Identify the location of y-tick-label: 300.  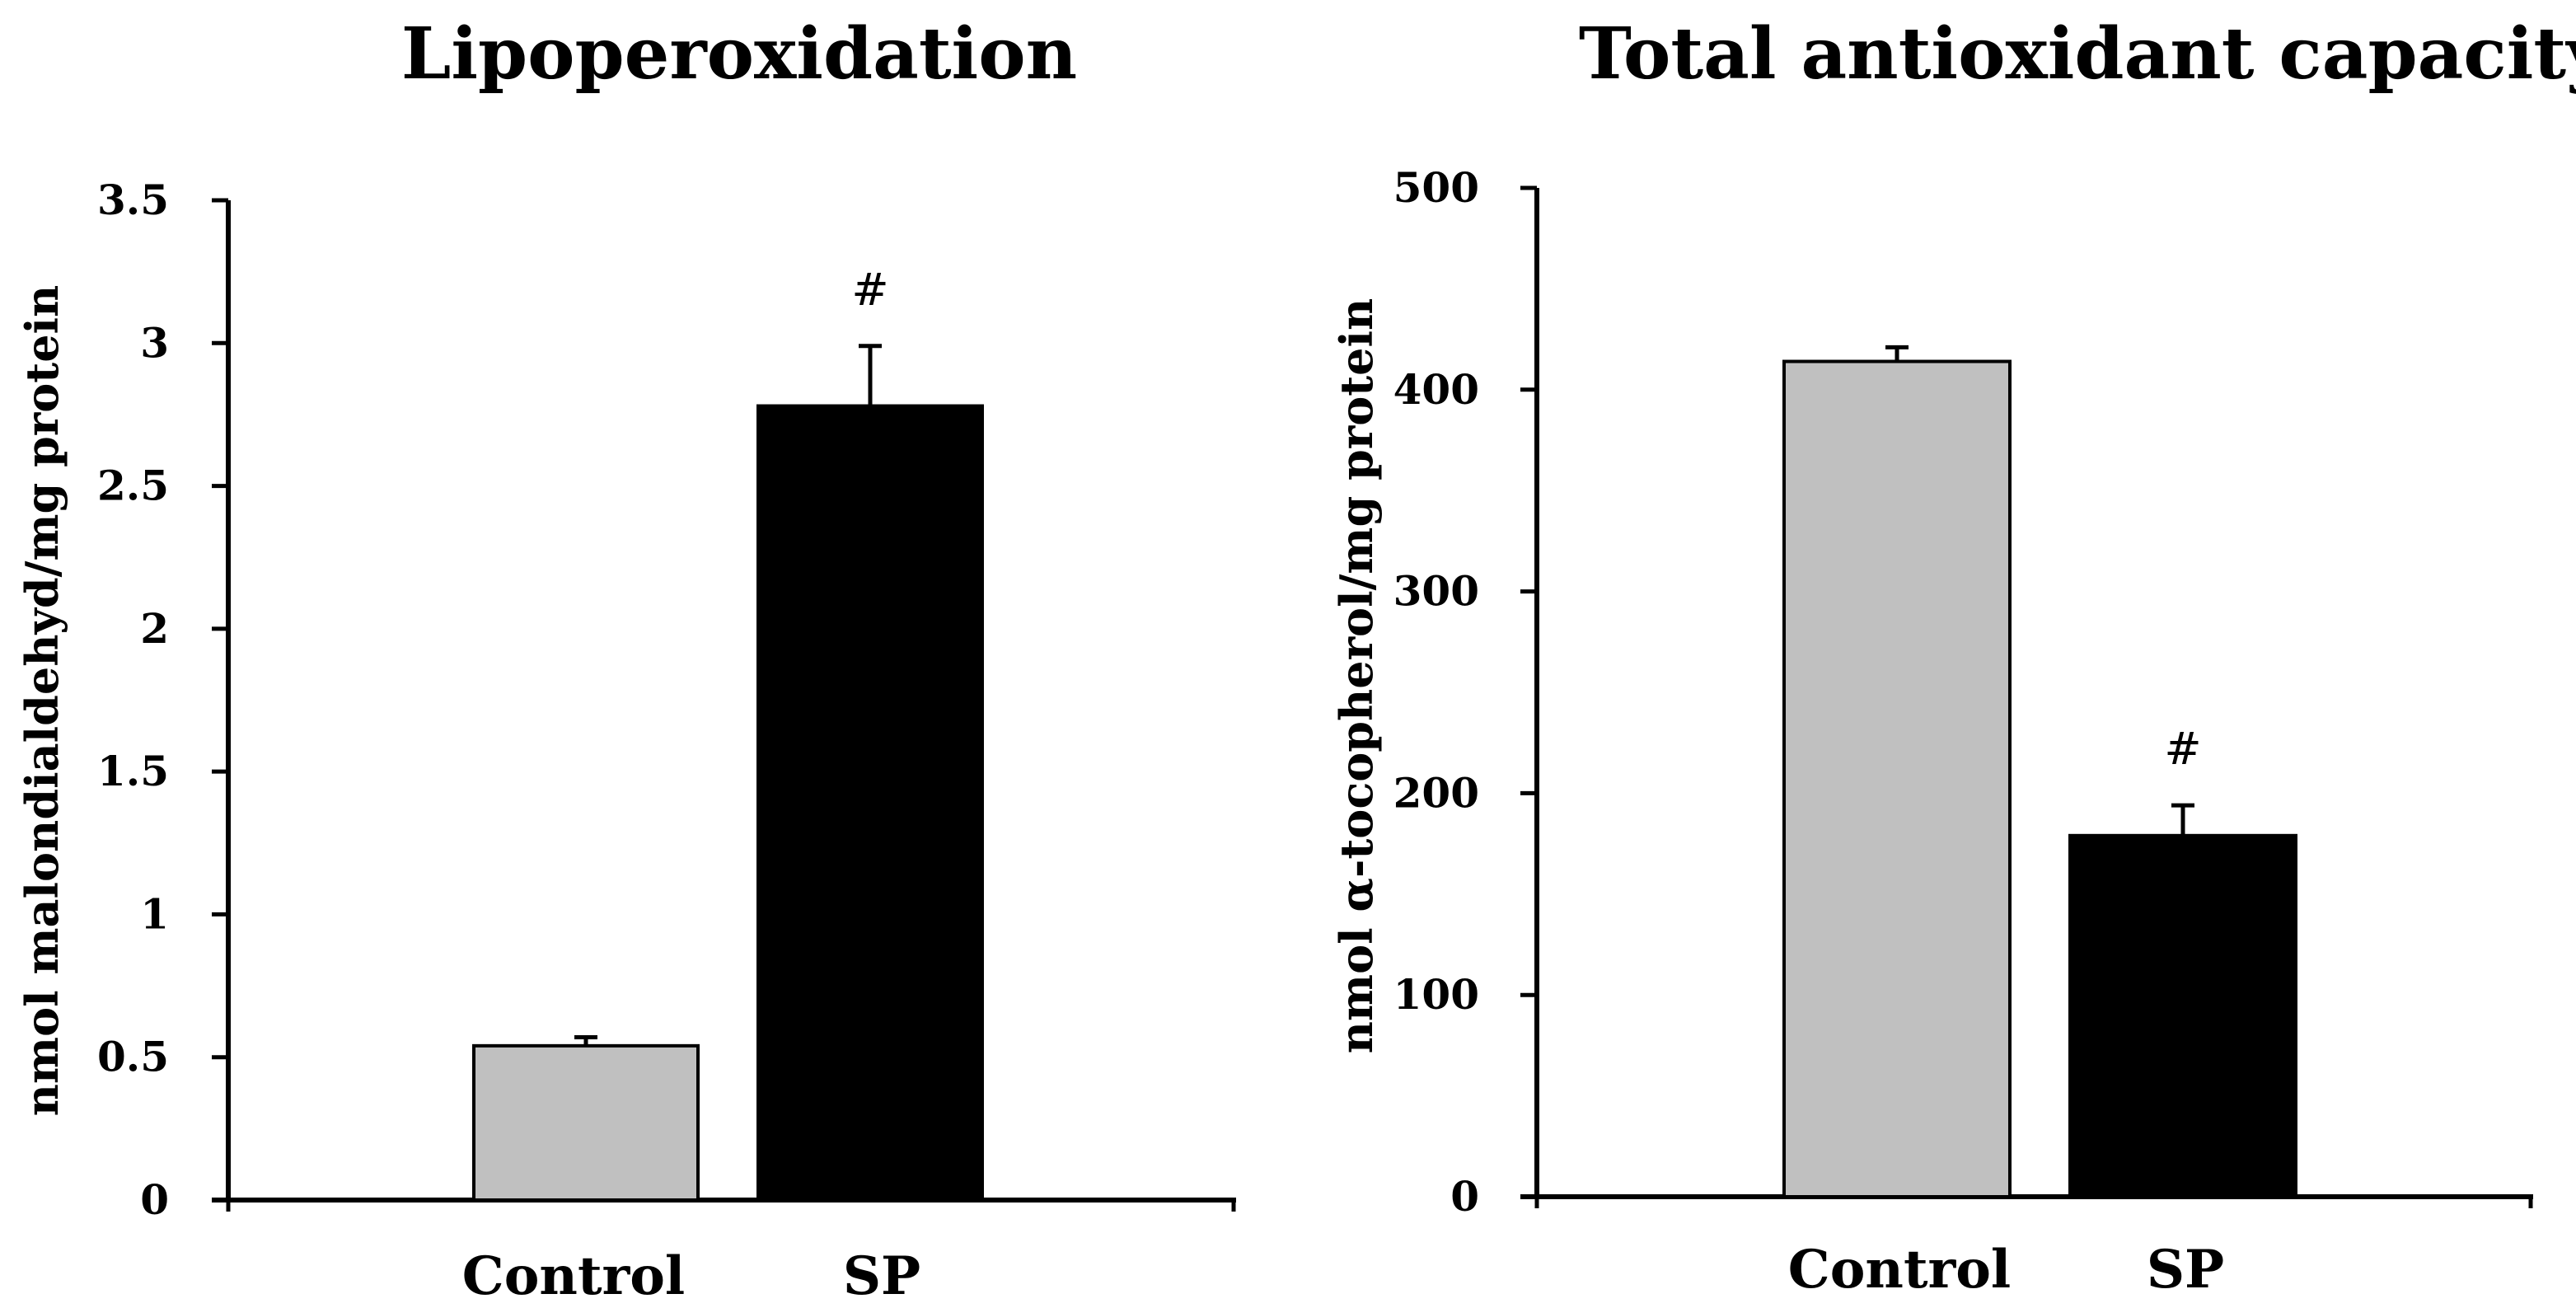
(1436, 591).